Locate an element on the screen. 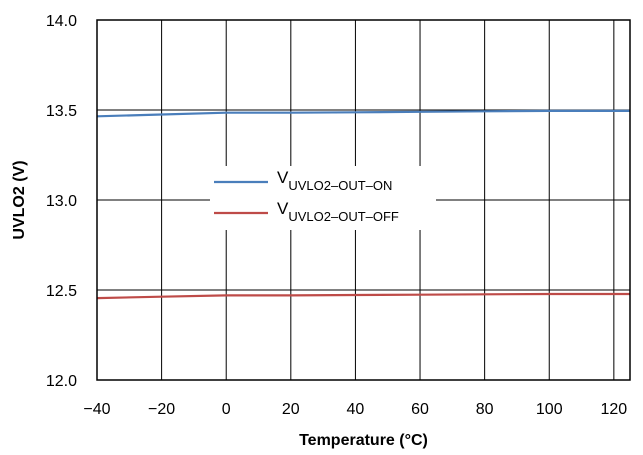 The width and height of the screenshot is (643, 455). legend-label-1: VUVLO2–OUT–OFF is located at coordinates (338, 211).